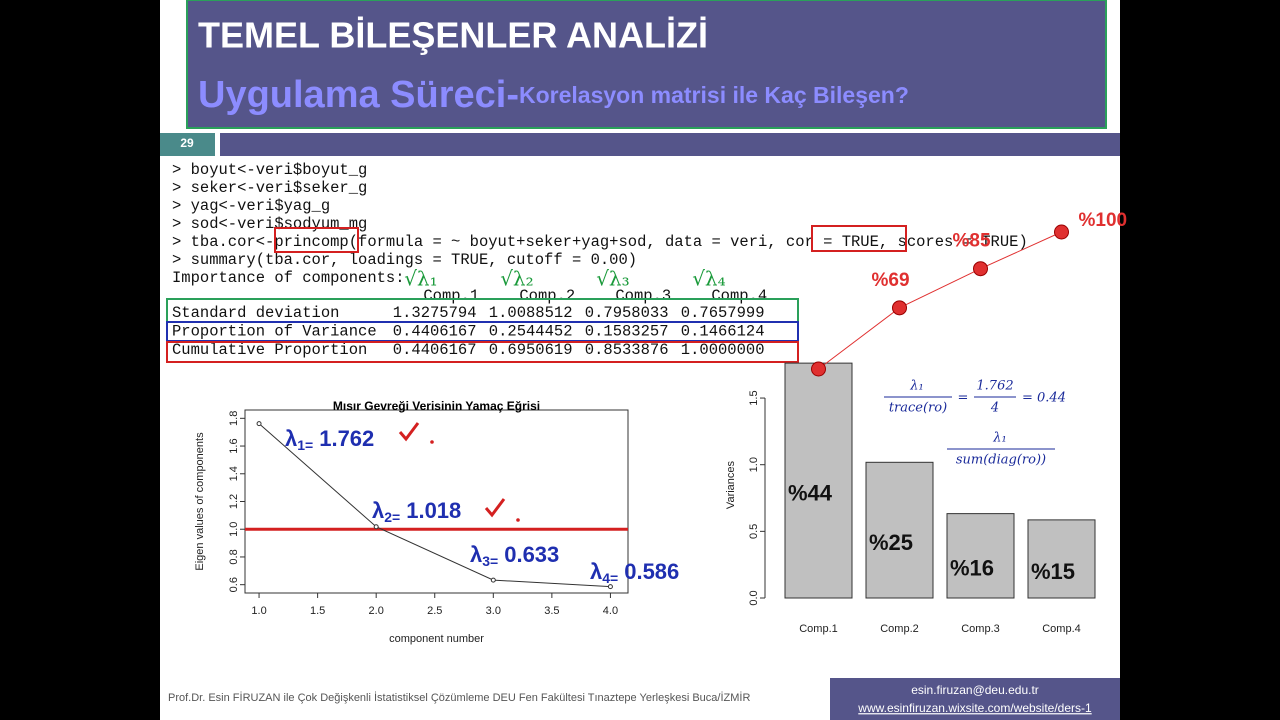 The height and width of the screenshot is (720, 1280). Describe the element at coordinates (627, 313) in the screenshot. I see `table-cell: 0.7958033` at that location.